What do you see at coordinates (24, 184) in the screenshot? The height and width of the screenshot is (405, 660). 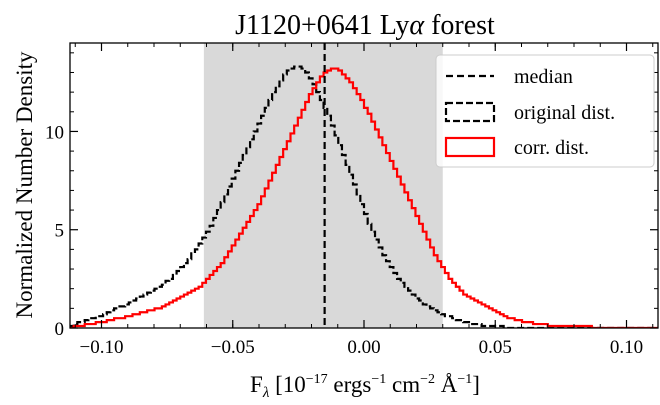 I see `y-axis-label: Normalized Number Density` at bounding box center [24, 184].